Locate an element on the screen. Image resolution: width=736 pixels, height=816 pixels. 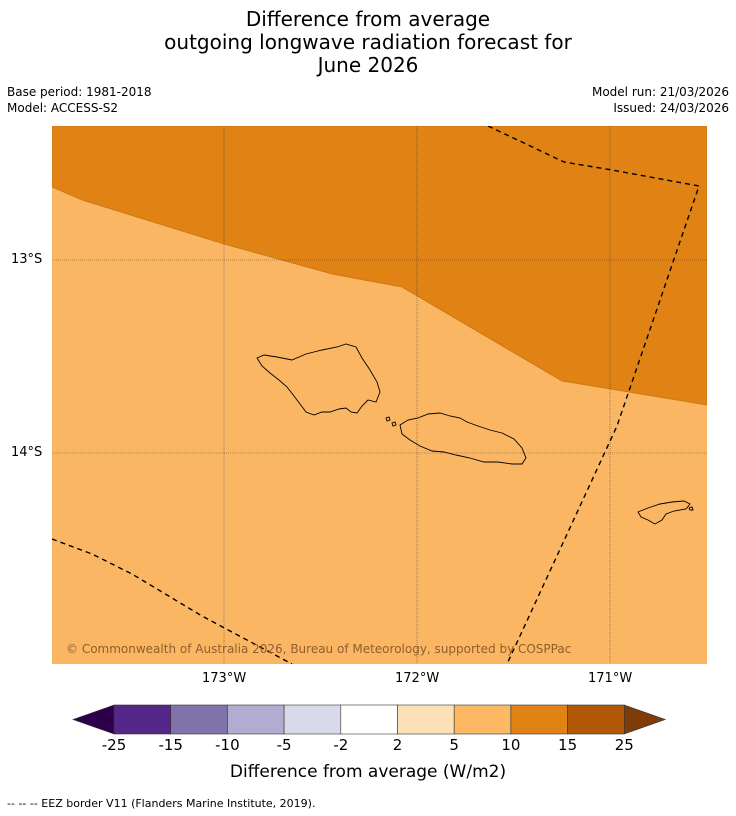
island-upolu is located at coordinates (463, 438).